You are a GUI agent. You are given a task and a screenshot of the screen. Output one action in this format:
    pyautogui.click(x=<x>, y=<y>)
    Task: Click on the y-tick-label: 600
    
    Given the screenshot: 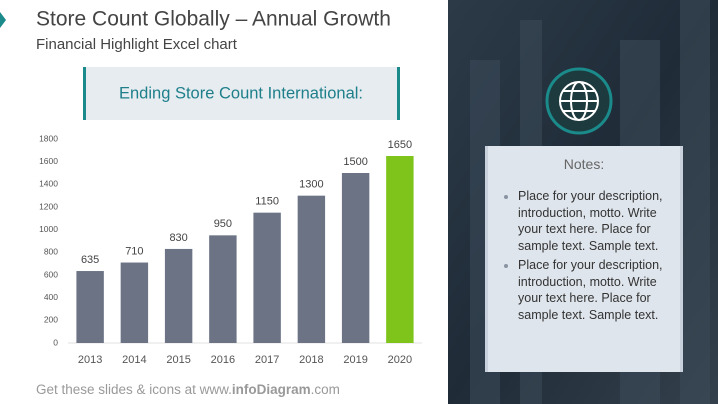 What is the action you would take?
    pyautogui.click(x=51, y=274)
    